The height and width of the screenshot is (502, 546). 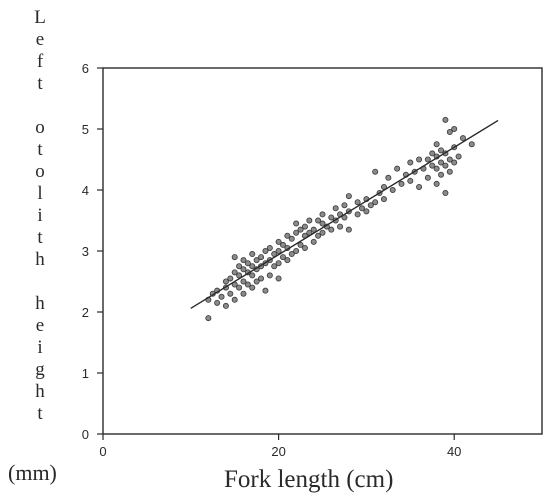 I want to click on y-axis-label-letter: f, so click(x=40, y=61).